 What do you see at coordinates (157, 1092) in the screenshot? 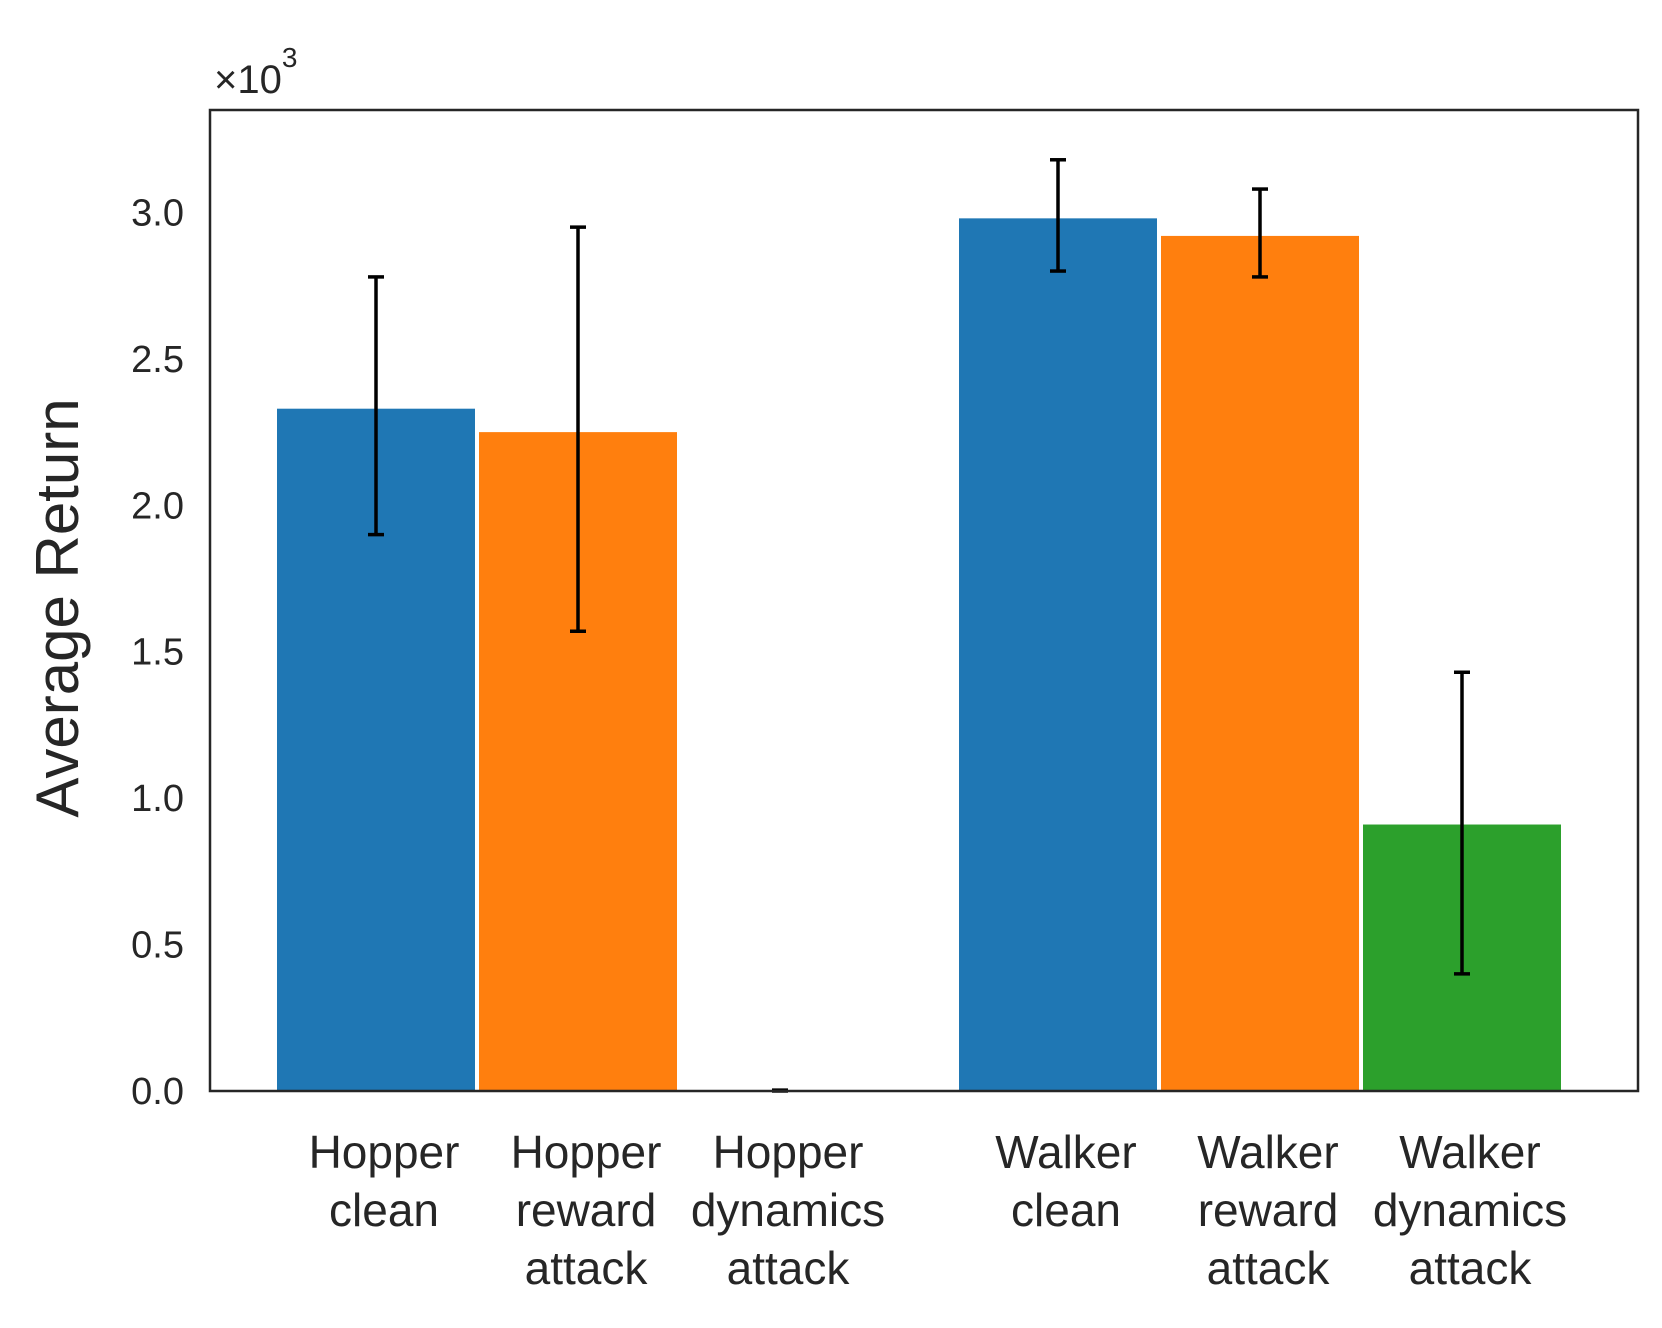
I see `y-tick-label: 0.0` at bounding box center [157, 1092].